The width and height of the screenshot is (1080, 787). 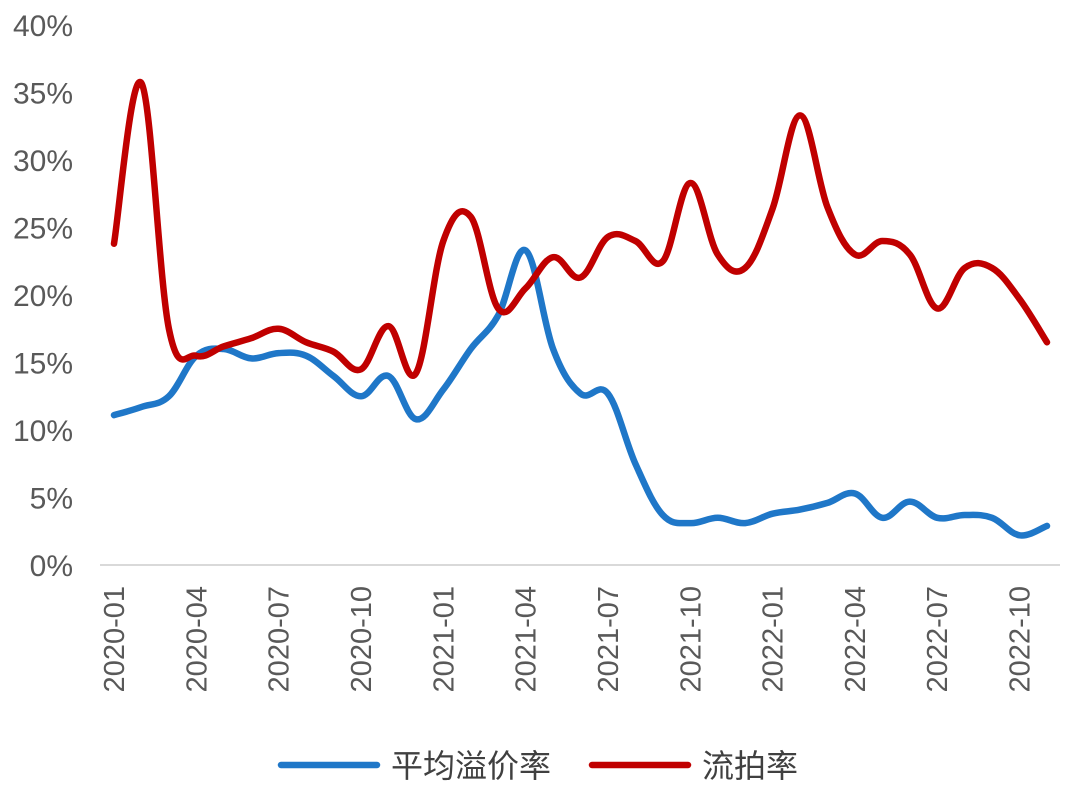 I want to click on y-tick-label: 30%, so click(x=43, y=161).